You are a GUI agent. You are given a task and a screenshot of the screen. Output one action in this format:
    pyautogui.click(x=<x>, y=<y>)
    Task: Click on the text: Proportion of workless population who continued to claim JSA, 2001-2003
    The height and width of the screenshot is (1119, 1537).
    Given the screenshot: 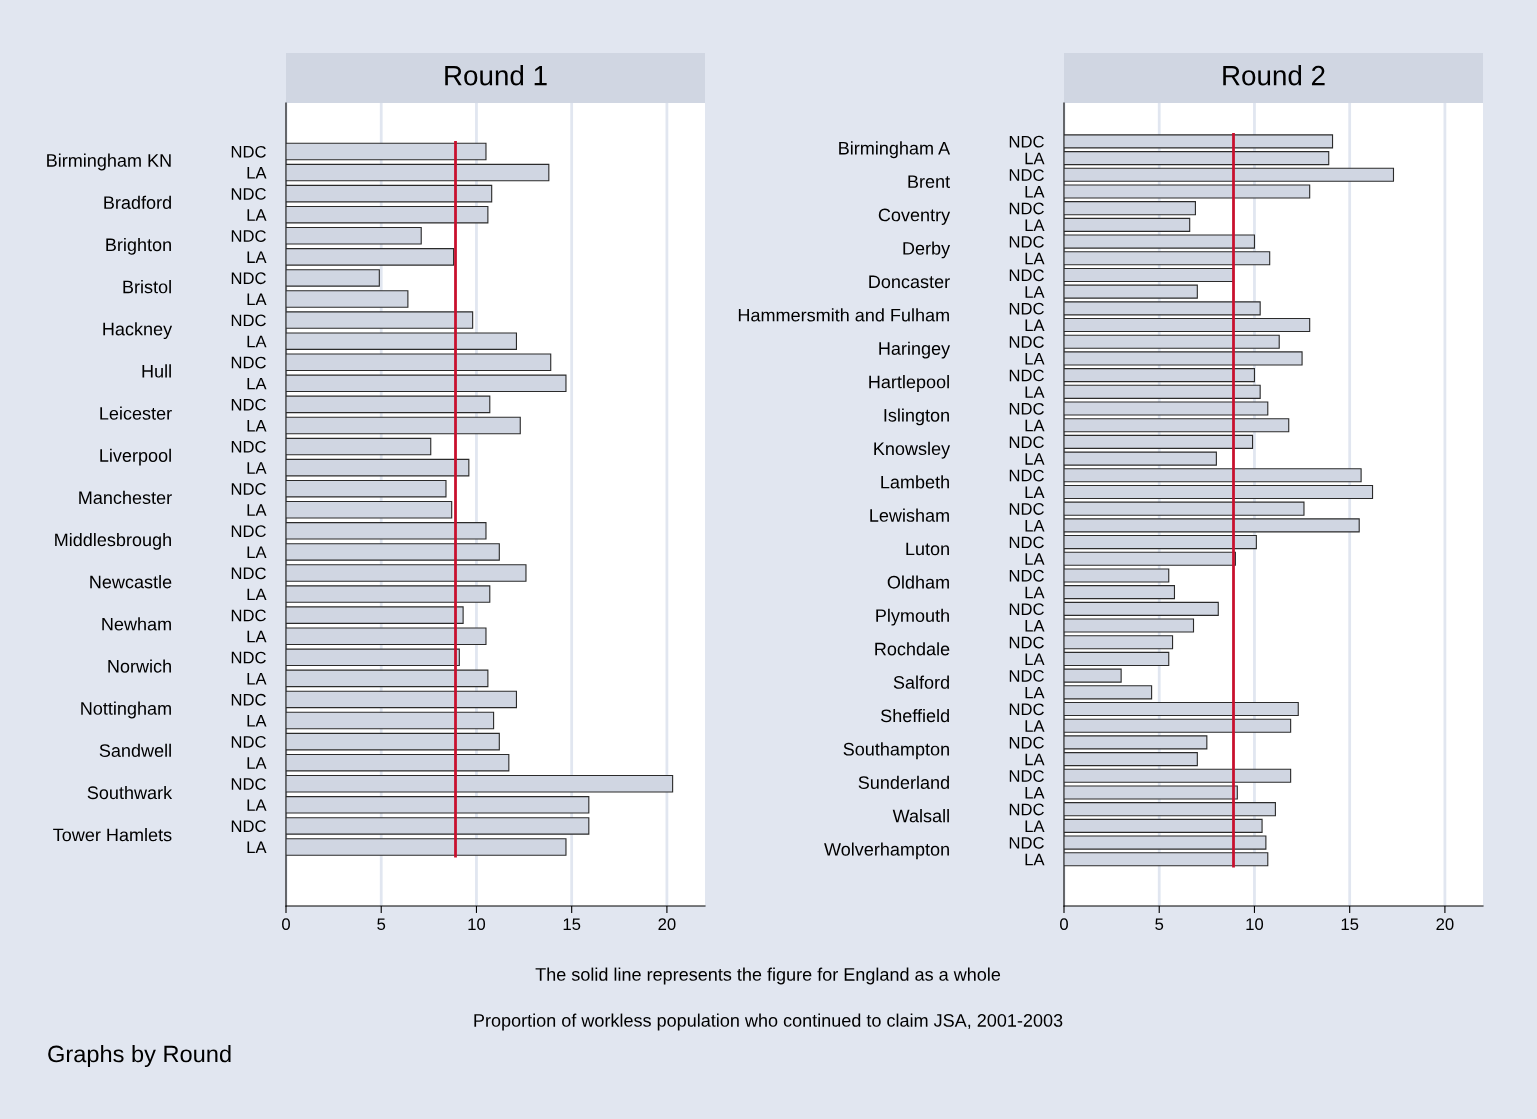 What is the action you would take?
    pyautogui.click(x=768, y=1022)
    